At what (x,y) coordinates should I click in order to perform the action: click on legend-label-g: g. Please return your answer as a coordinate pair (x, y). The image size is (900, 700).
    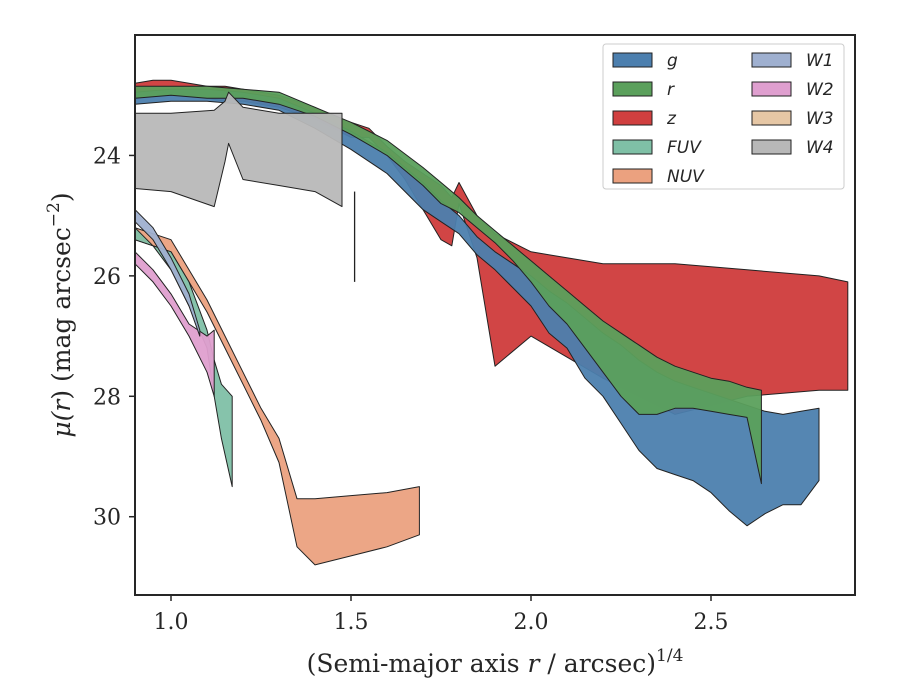
    Looking at the image, I should click on (672, 61).